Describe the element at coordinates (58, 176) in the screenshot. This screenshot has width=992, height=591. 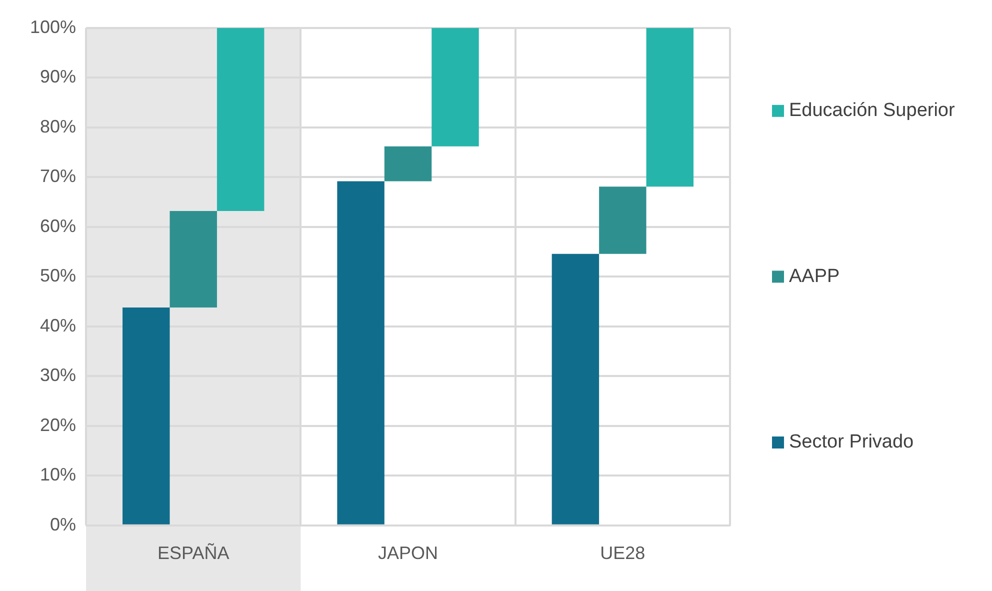
I see `y-tick-label: 70%` at that location.